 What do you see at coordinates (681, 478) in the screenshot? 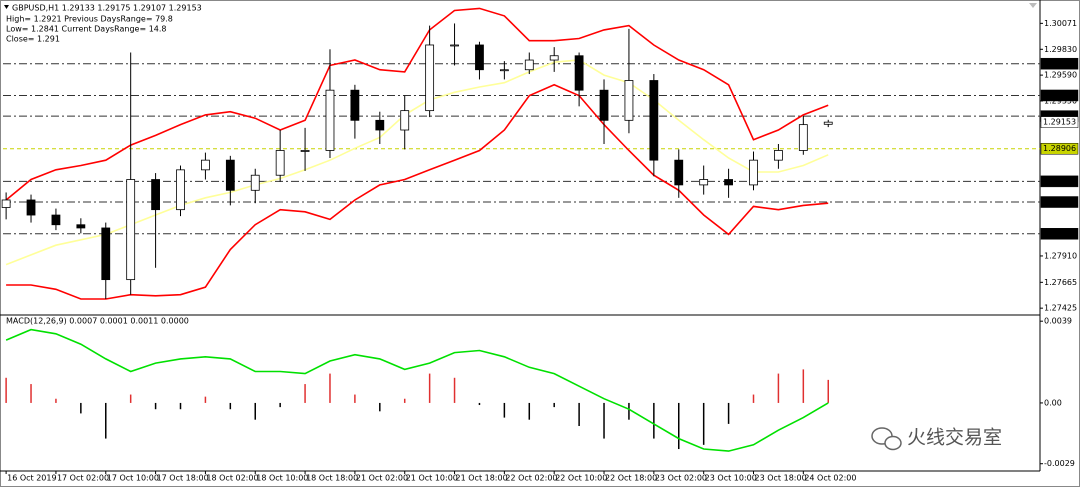
I see `x-tick-label: 23 Oct 02:00` at bounding box center [681, 478].